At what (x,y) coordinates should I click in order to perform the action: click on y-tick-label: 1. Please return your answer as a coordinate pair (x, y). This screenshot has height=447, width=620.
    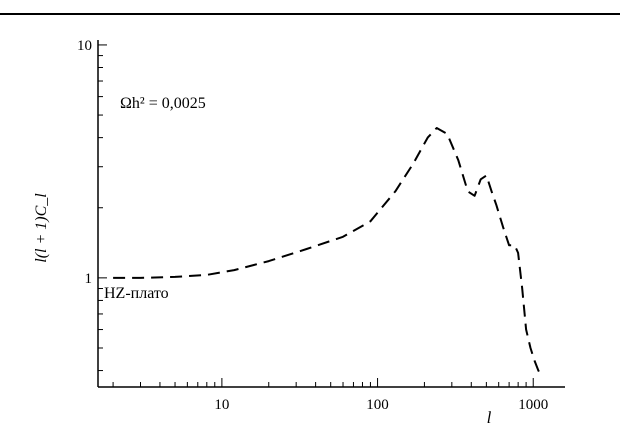
    Looking at the image, I should click on (89, 279).